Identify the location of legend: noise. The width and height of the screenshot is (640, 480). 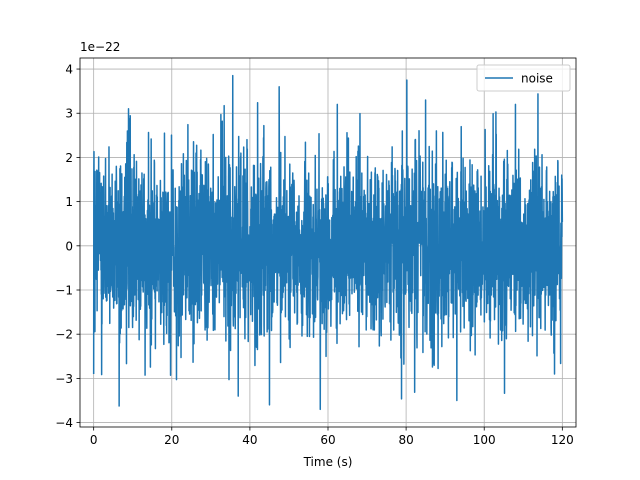
(523, 78).